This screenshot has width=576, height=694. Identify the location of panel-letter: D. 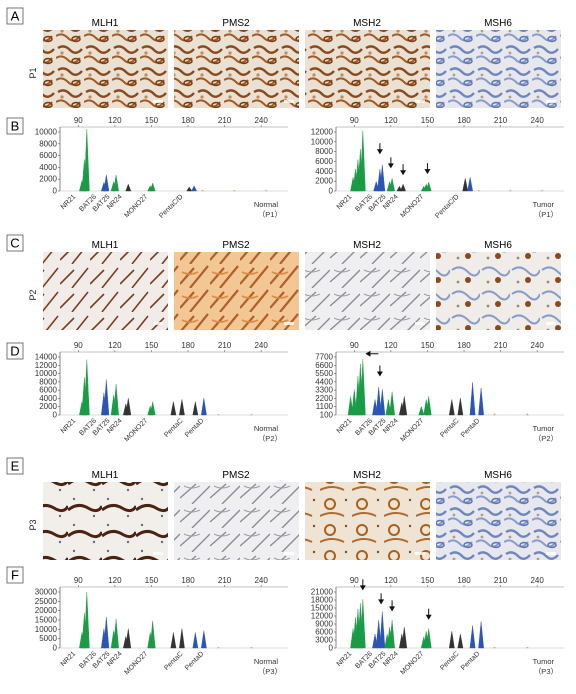
(14, 351).